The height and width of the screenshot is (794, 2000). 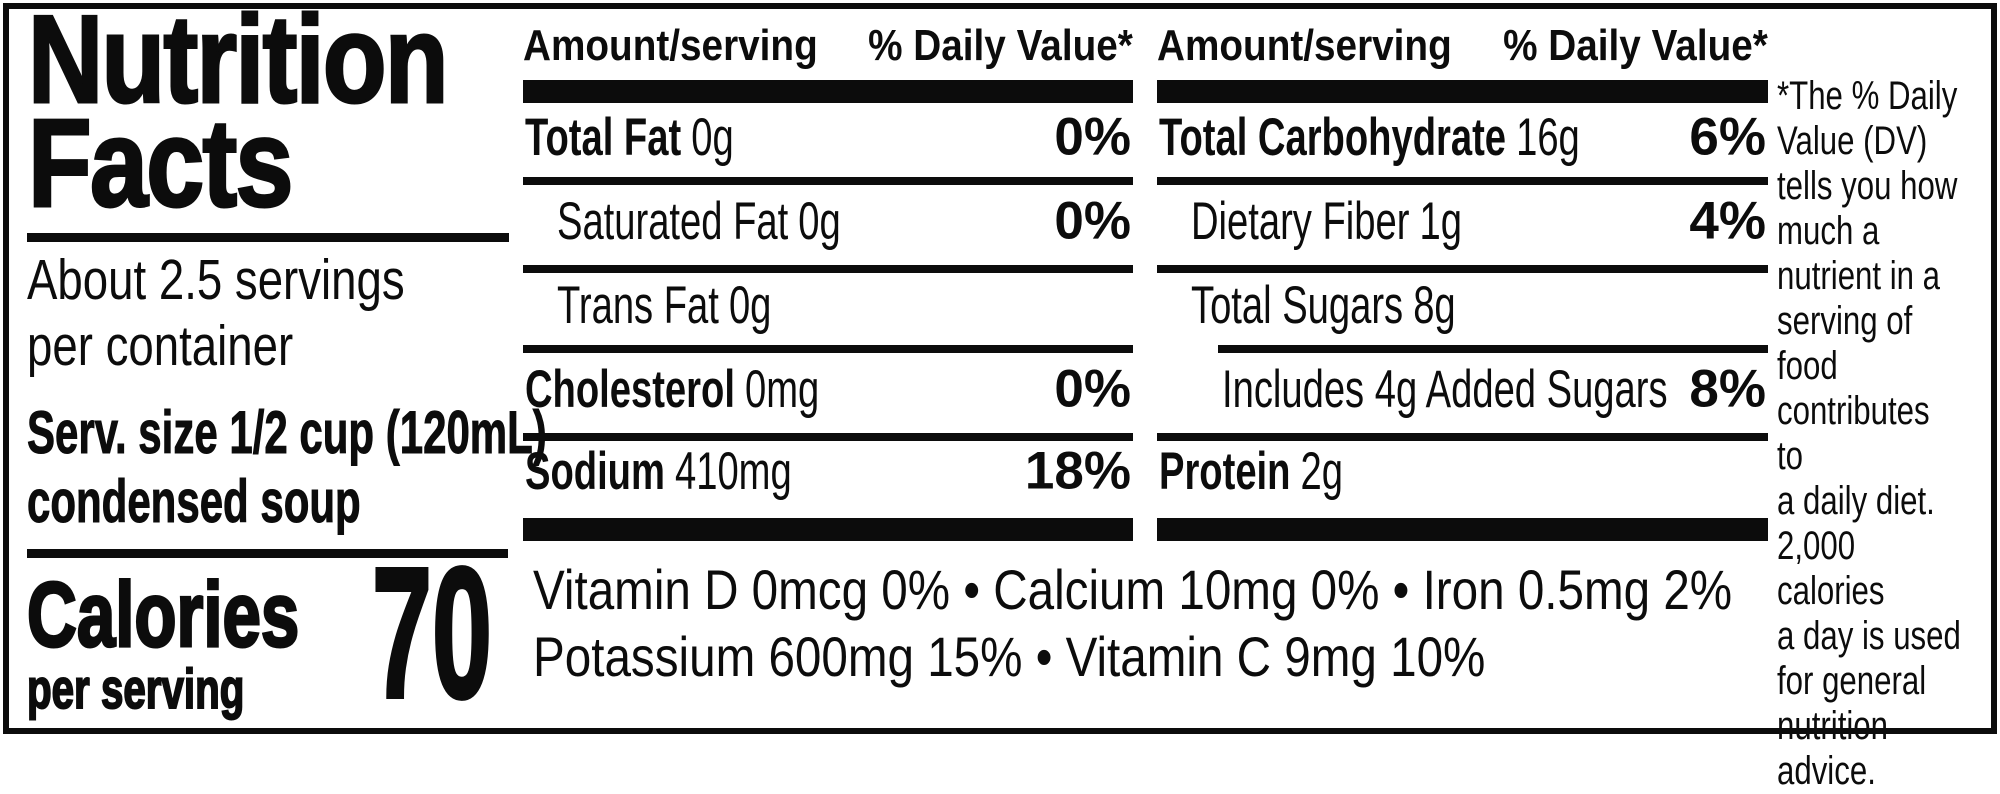 I want to click on nutrient-amount: 8g, so click(x=1434, y=305).